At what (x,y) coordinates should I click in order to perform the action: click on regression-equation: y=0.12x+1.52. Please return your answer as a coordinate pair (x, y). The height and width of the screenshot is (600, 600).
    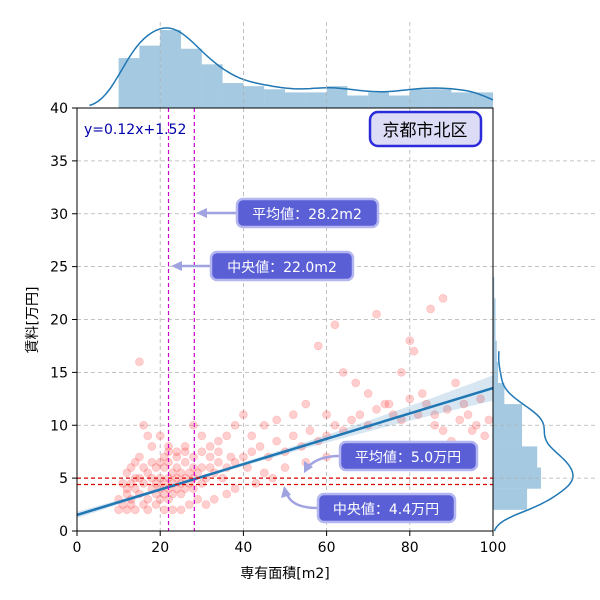
    Looking at the image, I should click on (135, 130).